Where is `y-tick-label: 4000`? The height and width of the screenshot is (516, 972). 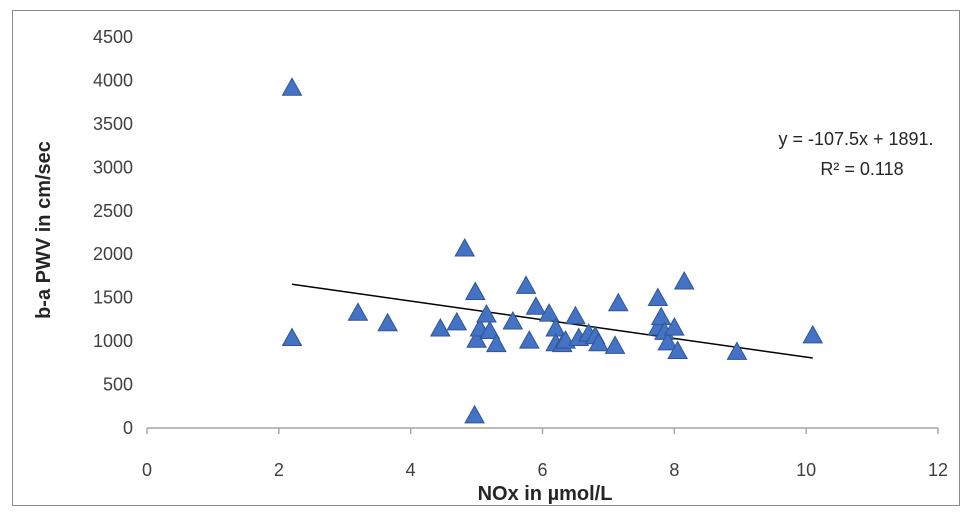
y-tick-label: 4000 is located at coordinates (113, 80).